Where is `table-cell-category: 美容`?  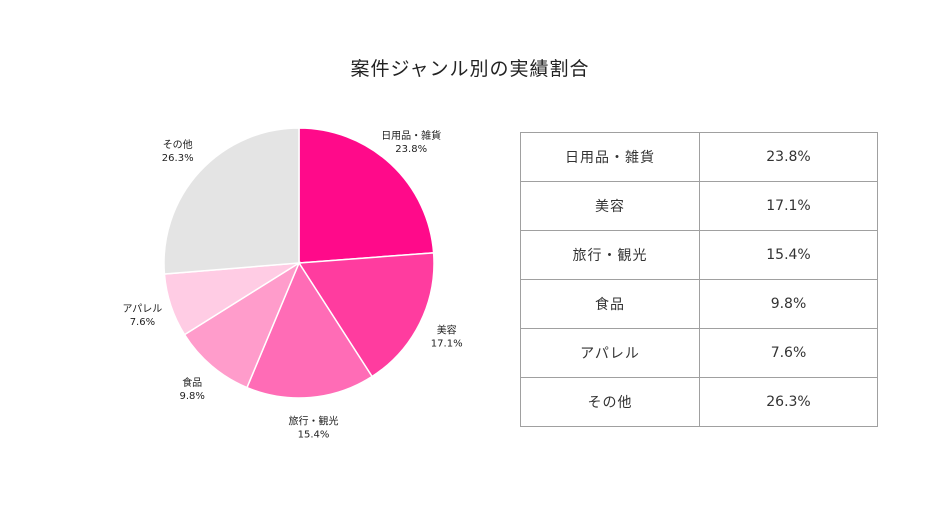 table-cell-category: 美容 is located at coordinates (610, 206).